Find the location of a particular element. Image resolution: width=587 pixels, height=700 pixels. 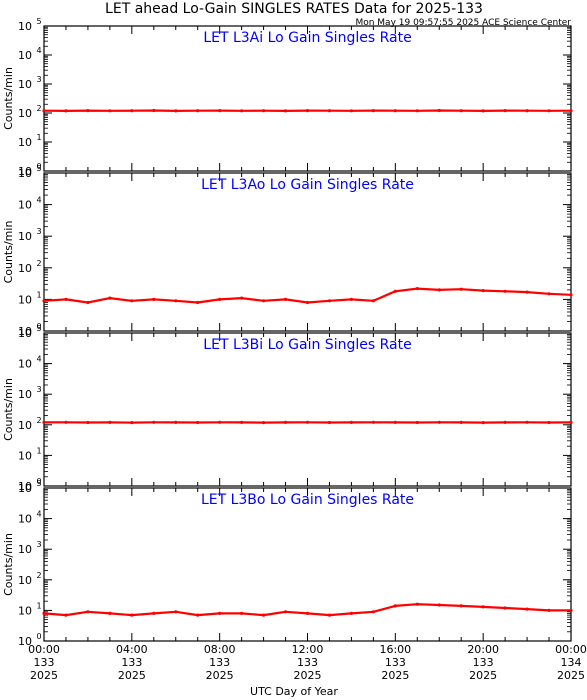

x-tick-doy: 134 is located at coordinates (571, 662).